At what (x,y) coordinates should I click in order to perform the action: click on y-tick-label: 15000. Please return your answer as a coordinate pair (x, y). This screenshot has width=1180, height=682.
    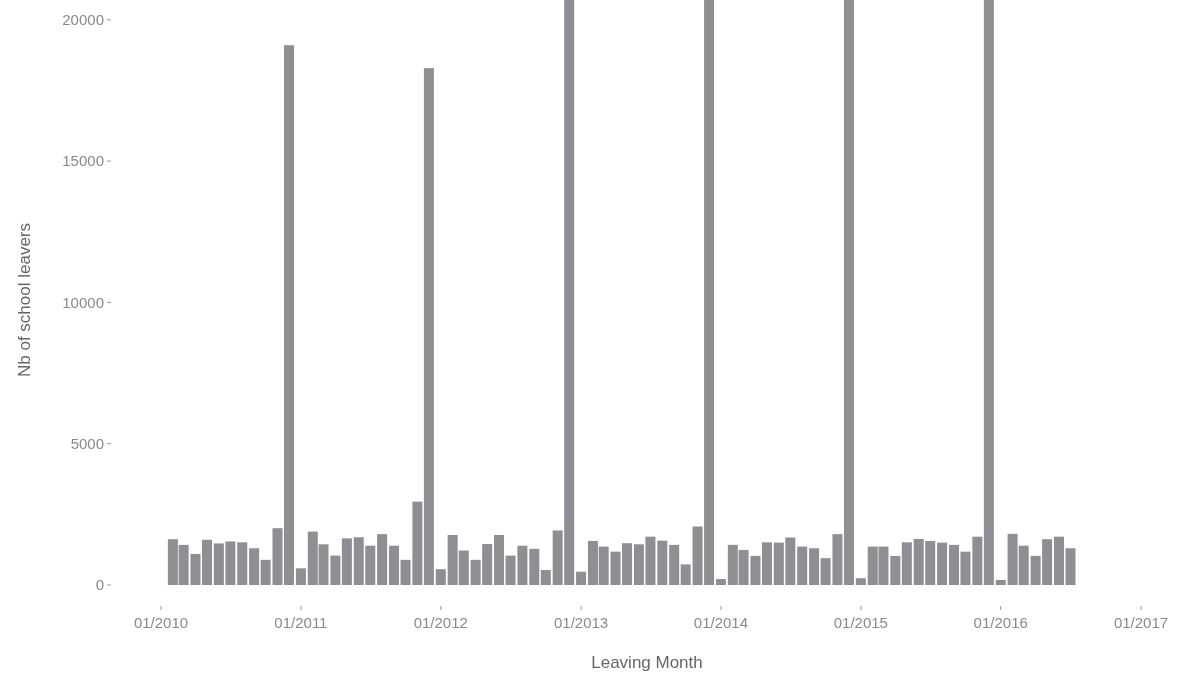
    Looking at the image, I should click on (83, 161).